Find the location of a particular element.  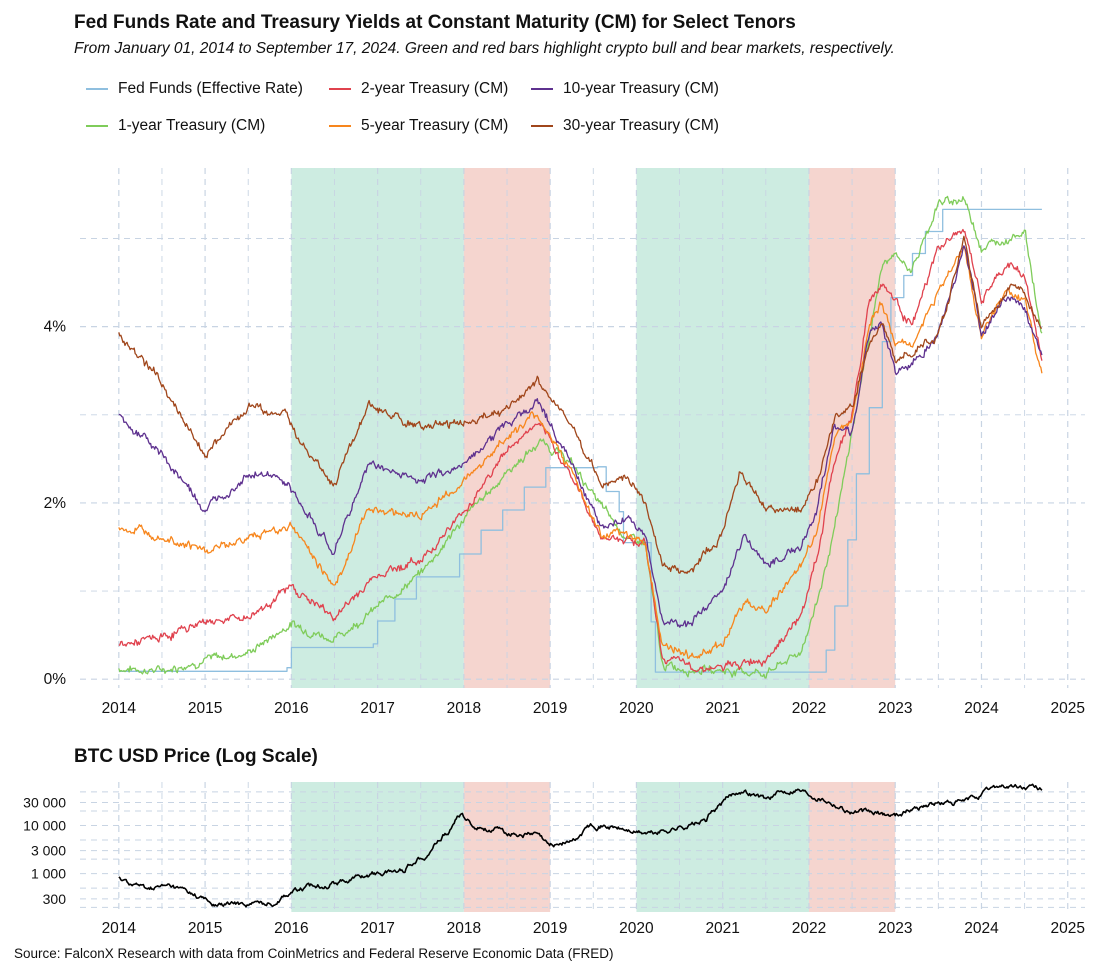

y-tick-label: 300 is located at coordinates (55, 899).